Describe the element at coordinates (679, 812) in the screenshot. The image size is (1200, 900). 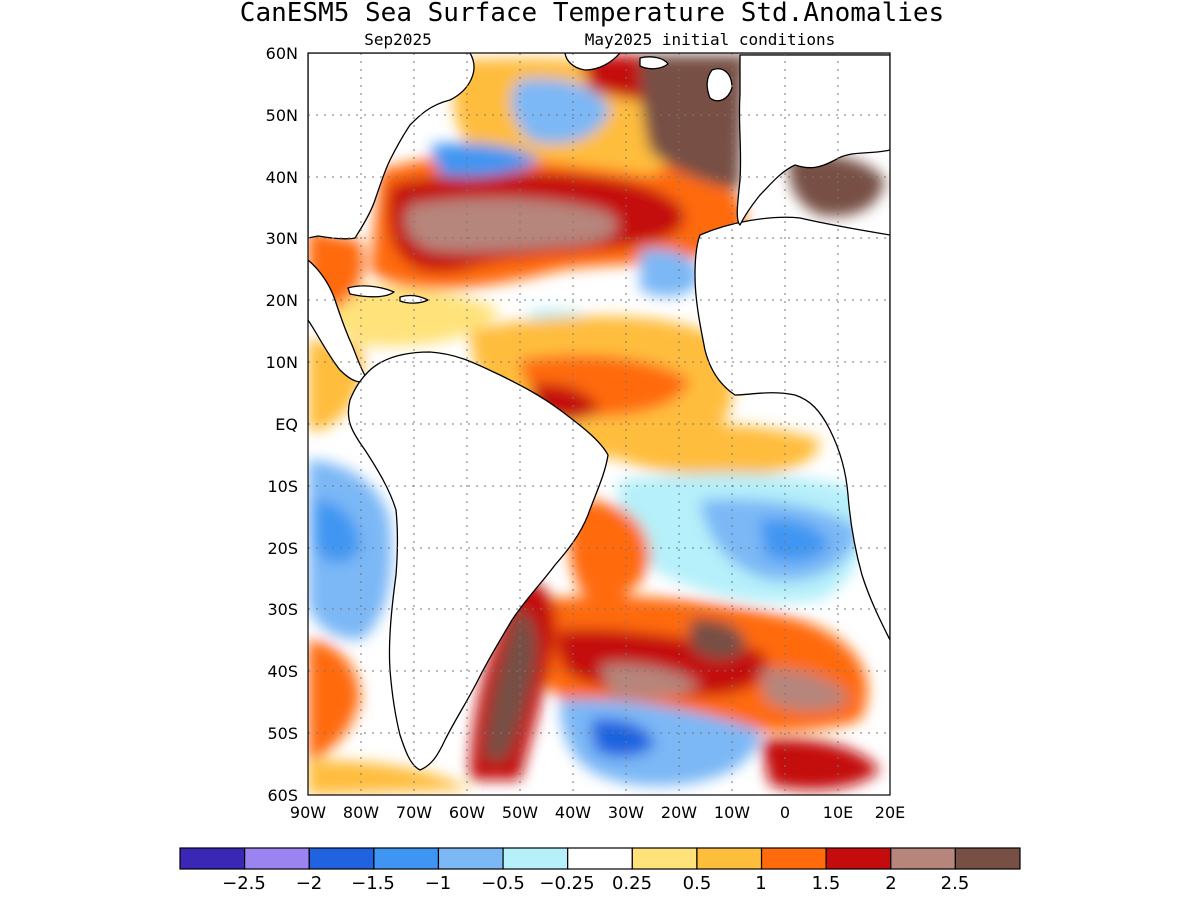
I see `lon-label: 20W` at that location.